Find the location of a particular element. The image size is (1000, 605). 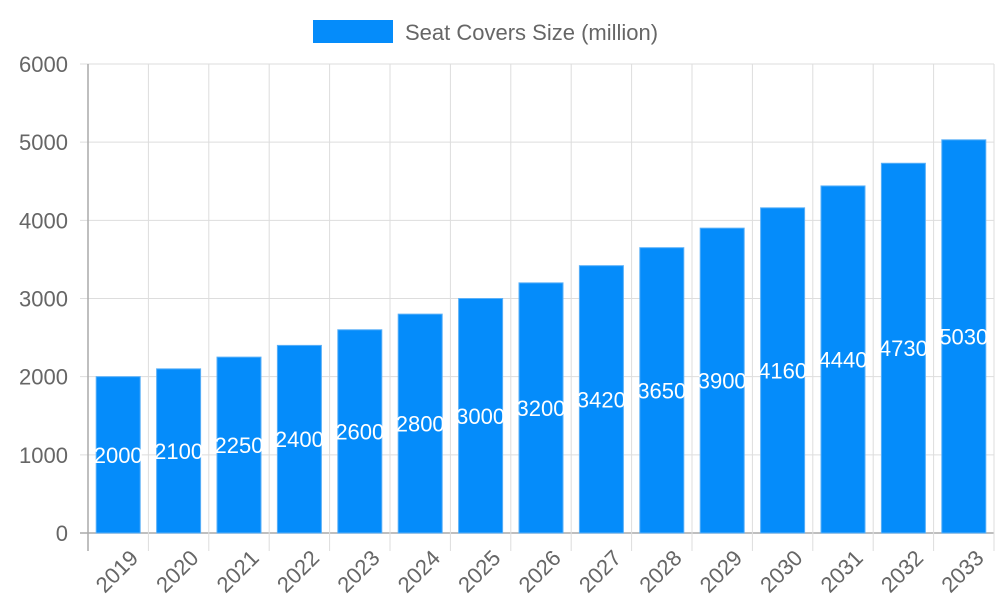

data-label: 2800 is located at coordinates (420, 424).